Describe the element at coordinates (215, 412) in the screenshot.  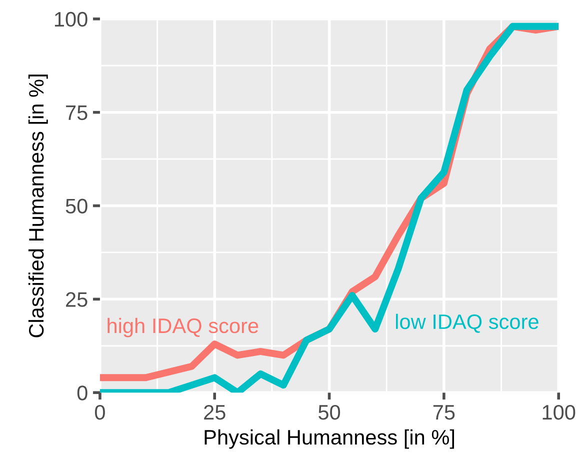
I see `x-tick-label: 25` at that location.